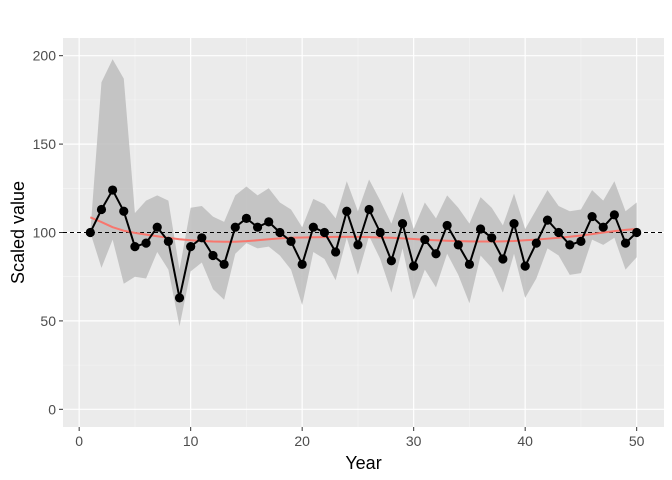 This screenshot has height=480, width=672. I want to click on trend-line, so click(363, 229).